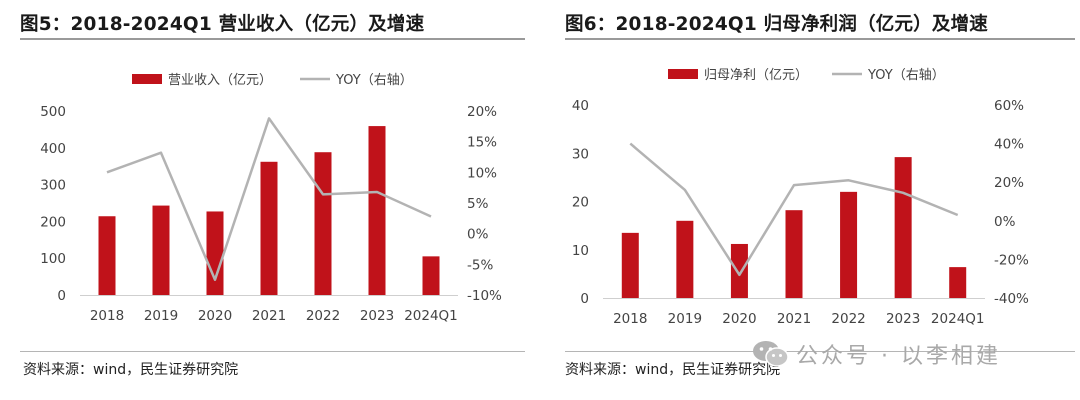  What do you see at coordinates (580, 251) in the screenshot?
I see `y-left-tick-label: 10` at bounding box center [580, 251].